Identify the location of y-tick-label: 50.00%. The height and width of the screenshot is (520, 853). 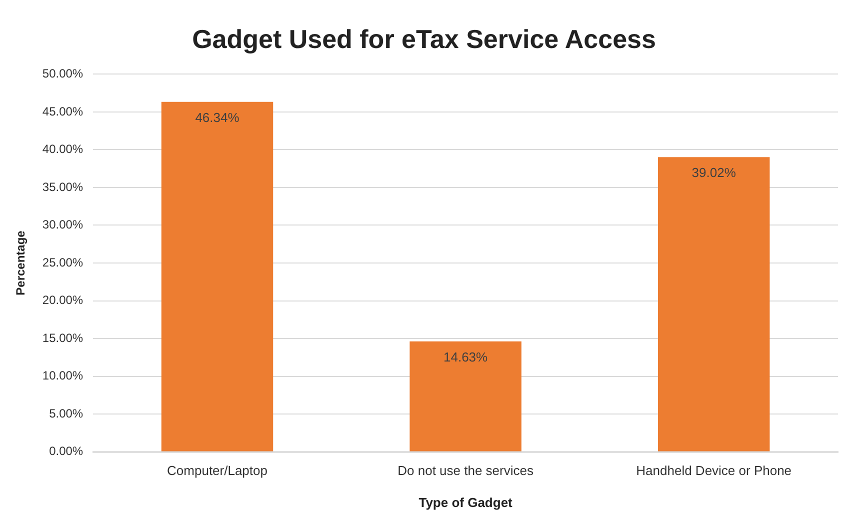
(63, 73).